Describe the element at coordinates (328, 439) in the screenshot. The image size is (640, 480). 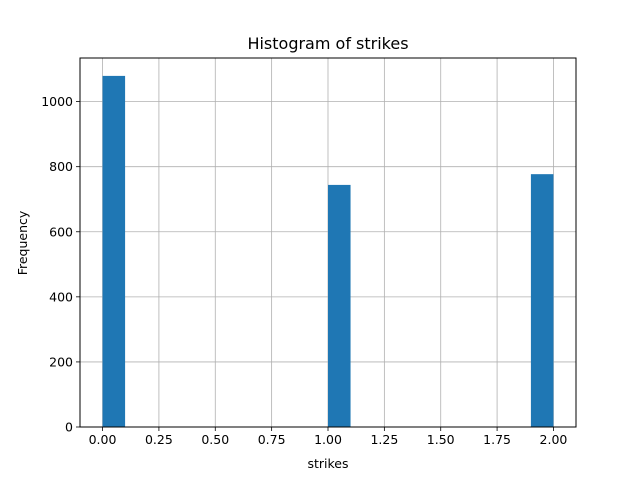
I see `x-tick-label: 1.00` at that location.